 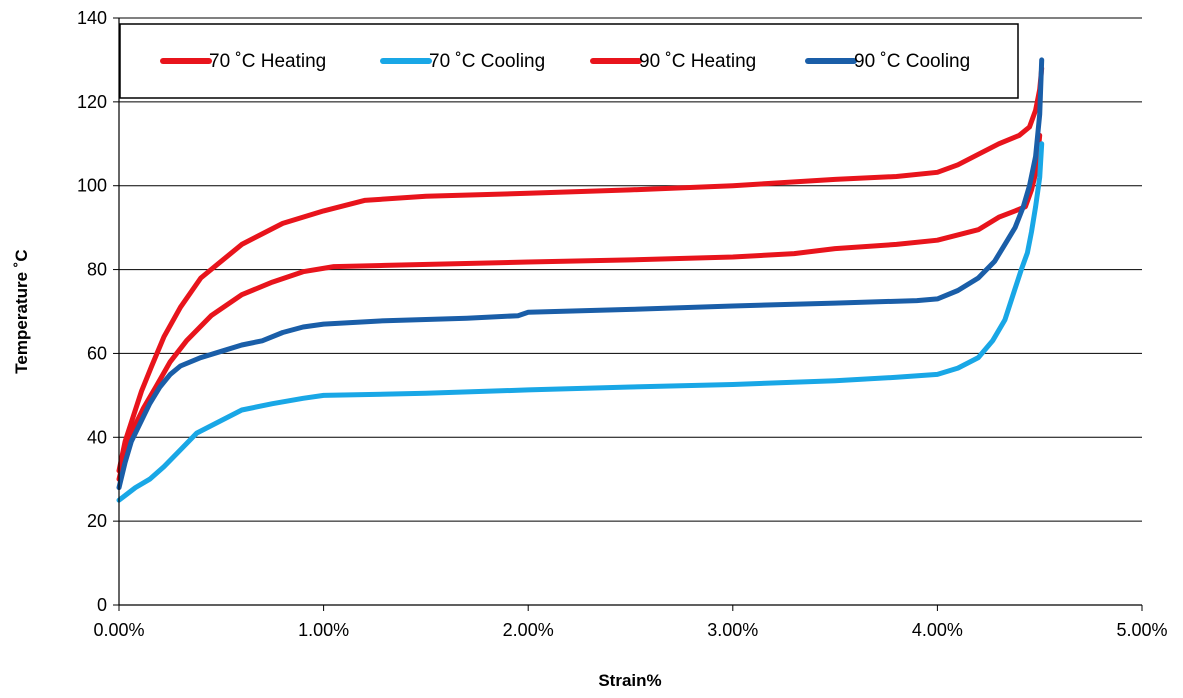 I want to click on x-tick-label: 1.00%, so click(x=323, y=630).